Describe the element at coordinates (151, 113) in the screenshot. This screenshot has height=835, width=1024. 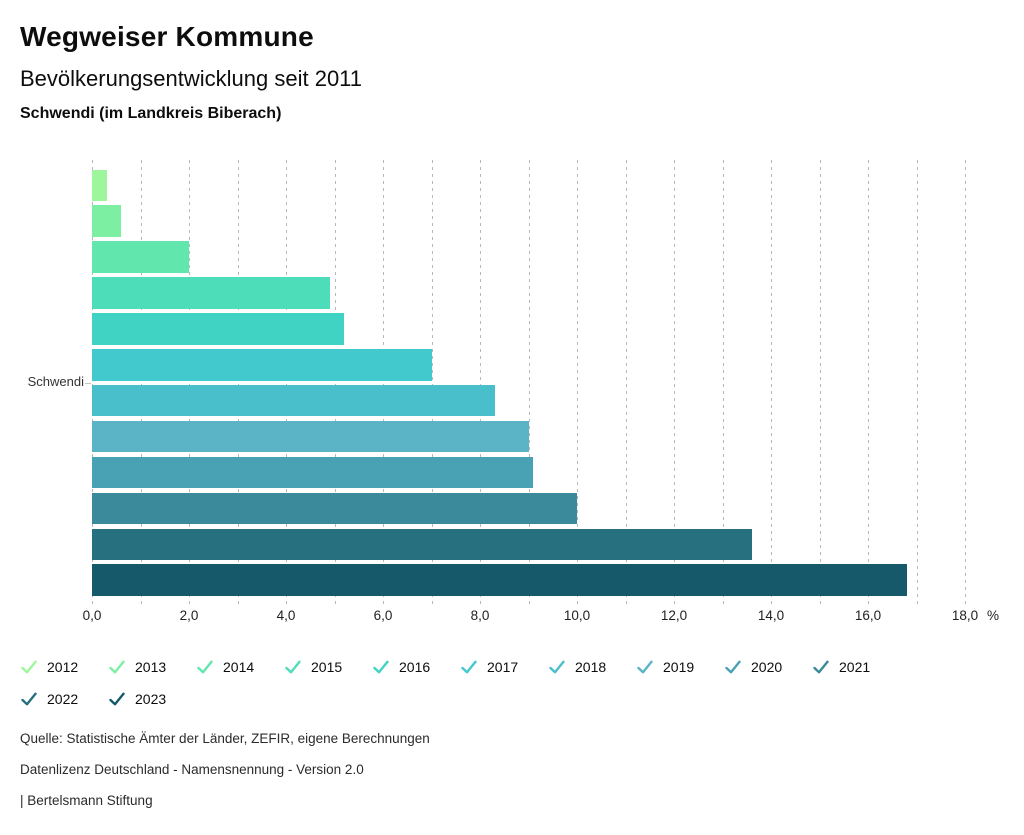
I see `chart-location-subtitle: Schwendi (im Landkreis Biberach)` at that location.